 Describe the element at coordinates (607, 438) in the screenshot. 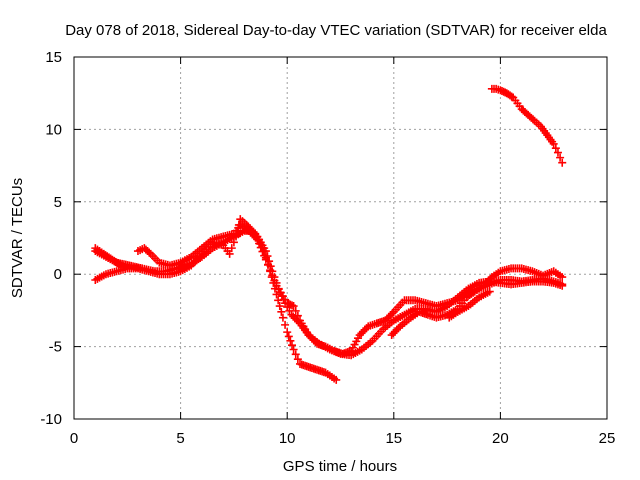

I see `x-tick-label: 25` at that location.